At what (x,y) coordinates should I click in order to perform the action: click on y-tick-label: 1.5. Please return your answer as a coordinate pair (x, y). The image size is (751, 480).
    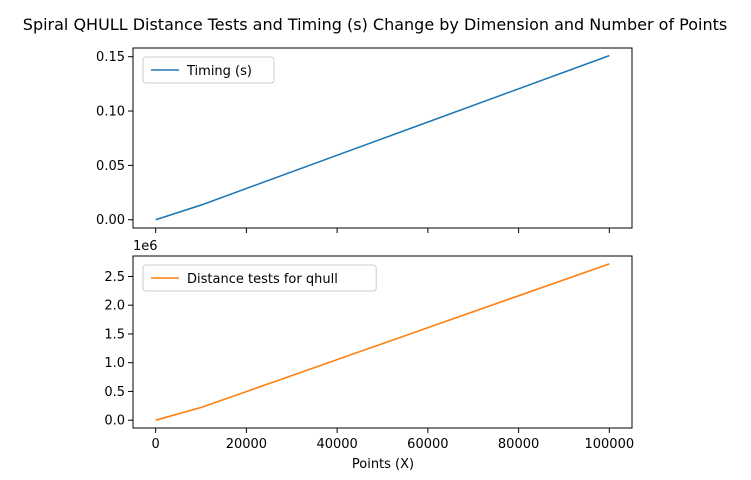
    Looking at the image, I should click on (114, 334).